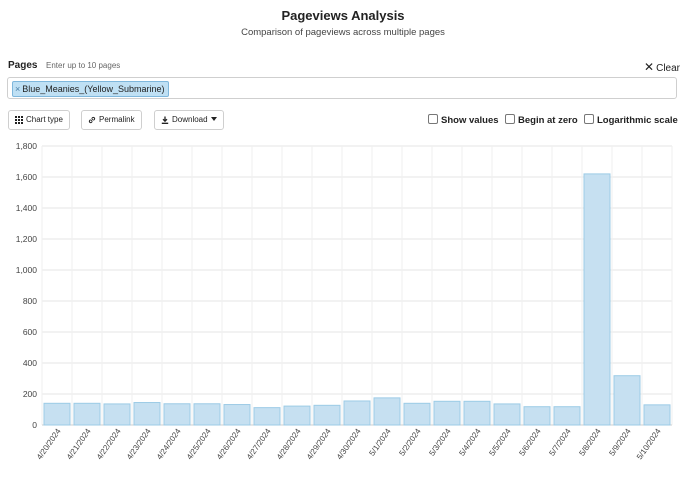 Image resolution: width=700 pixels, height=485 pixels. I want to click on permalink-label: Permalink, so click(117, 119).